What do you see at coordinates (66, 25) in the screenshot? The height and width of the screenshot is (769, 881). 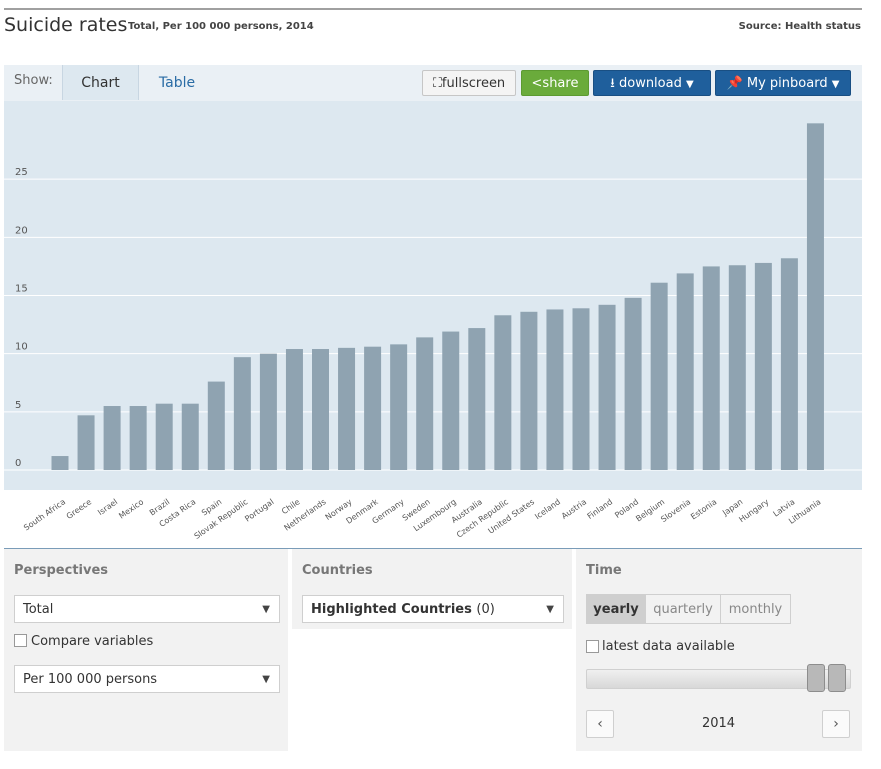 I see `page-title: Suicide rates` at bounding box center [66, 25].